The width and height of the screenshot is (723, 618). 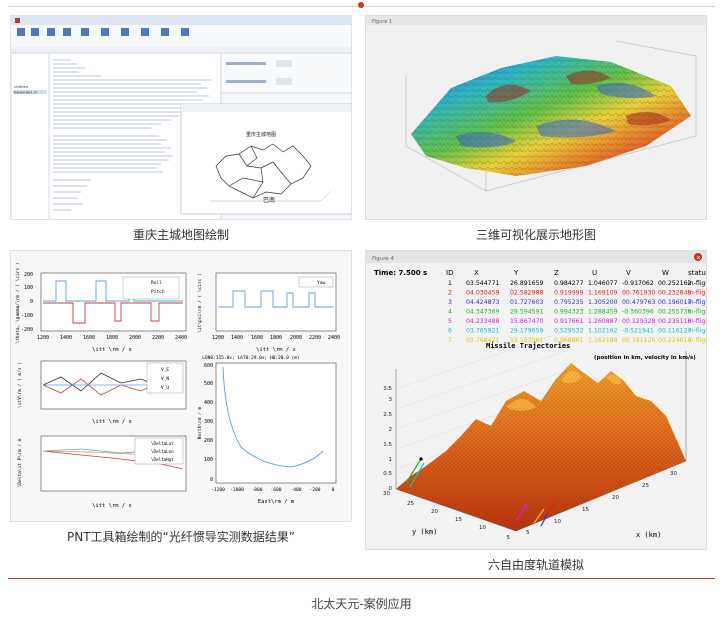 What do you see at coordinates (639, 293) in the screenshot?
I see `table-cell: 00.761930` at bounding box center [639, 293].